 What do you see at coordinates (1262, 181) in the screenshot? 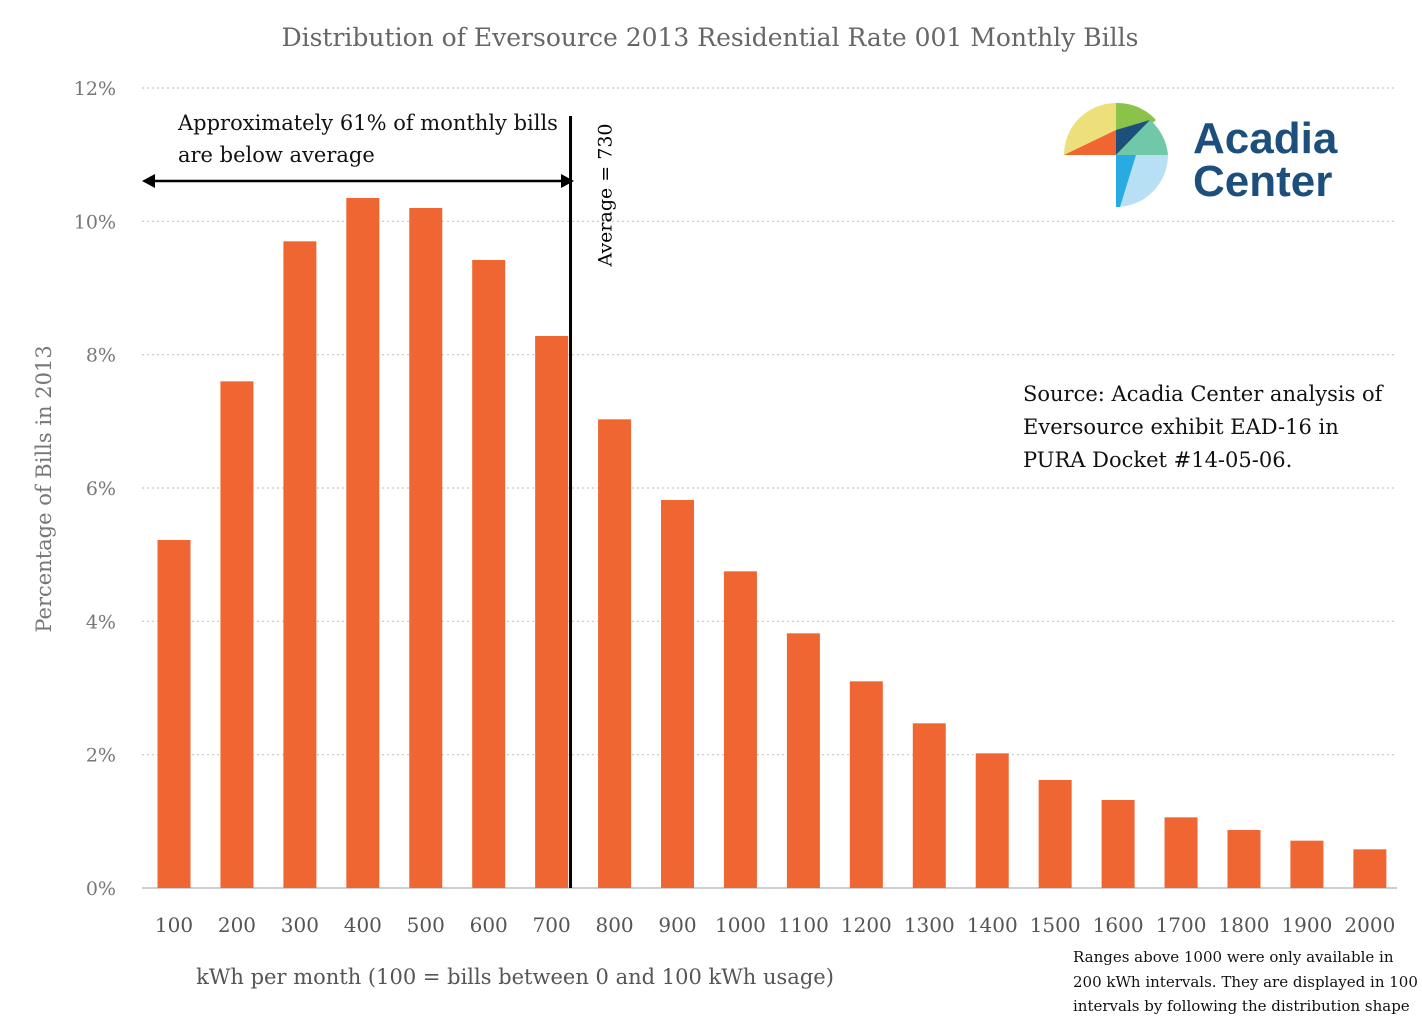
I see `logo-text-line2: Center` at bounding box center [1262, 181].